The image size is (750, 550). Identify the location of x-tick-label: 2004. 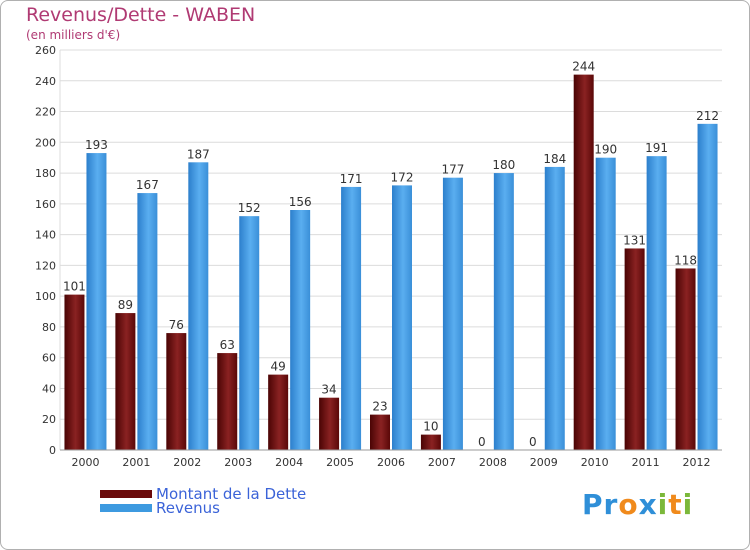
(289, 462).